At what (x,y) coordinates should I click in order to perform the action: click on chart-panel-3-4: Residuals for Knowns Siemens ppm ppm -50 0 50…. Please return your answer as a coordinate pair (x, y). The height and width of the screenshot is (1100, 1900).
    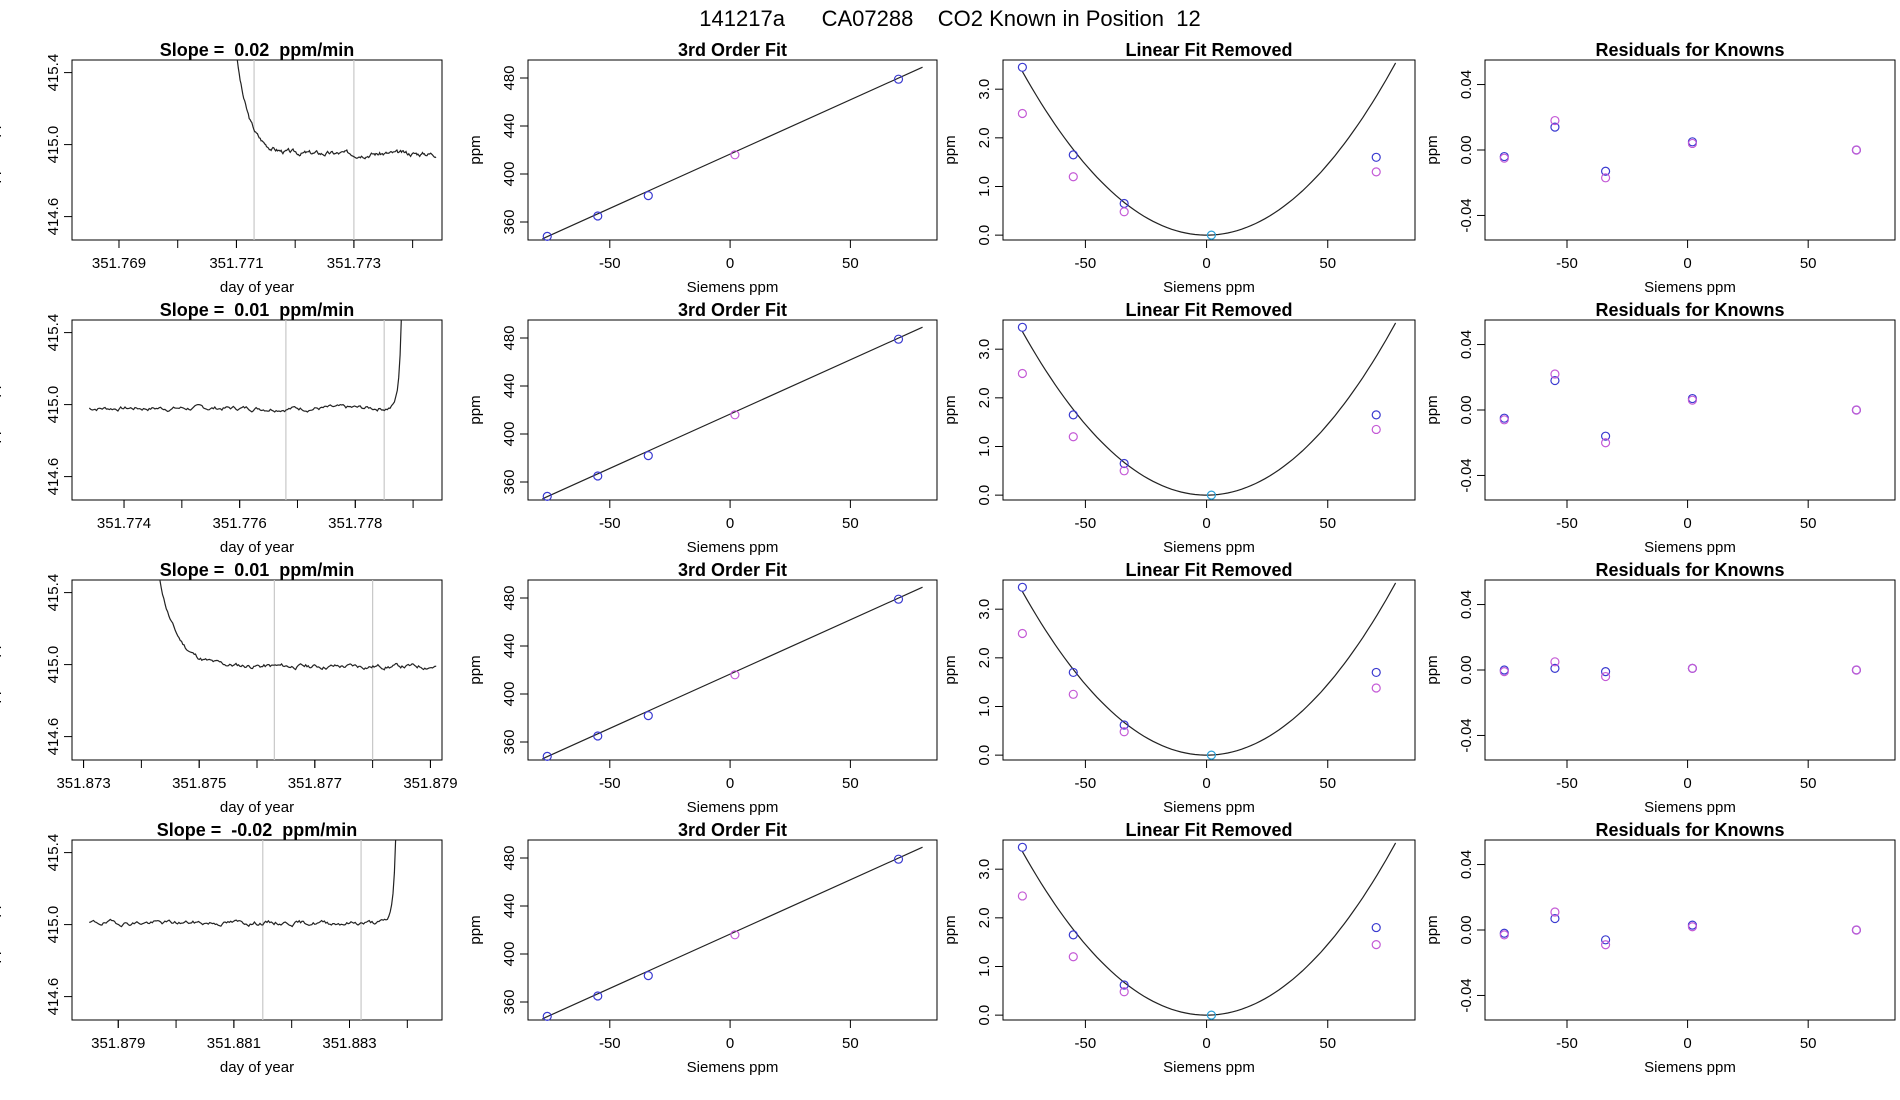
    Looking at the image, I should click on (1660, 688).